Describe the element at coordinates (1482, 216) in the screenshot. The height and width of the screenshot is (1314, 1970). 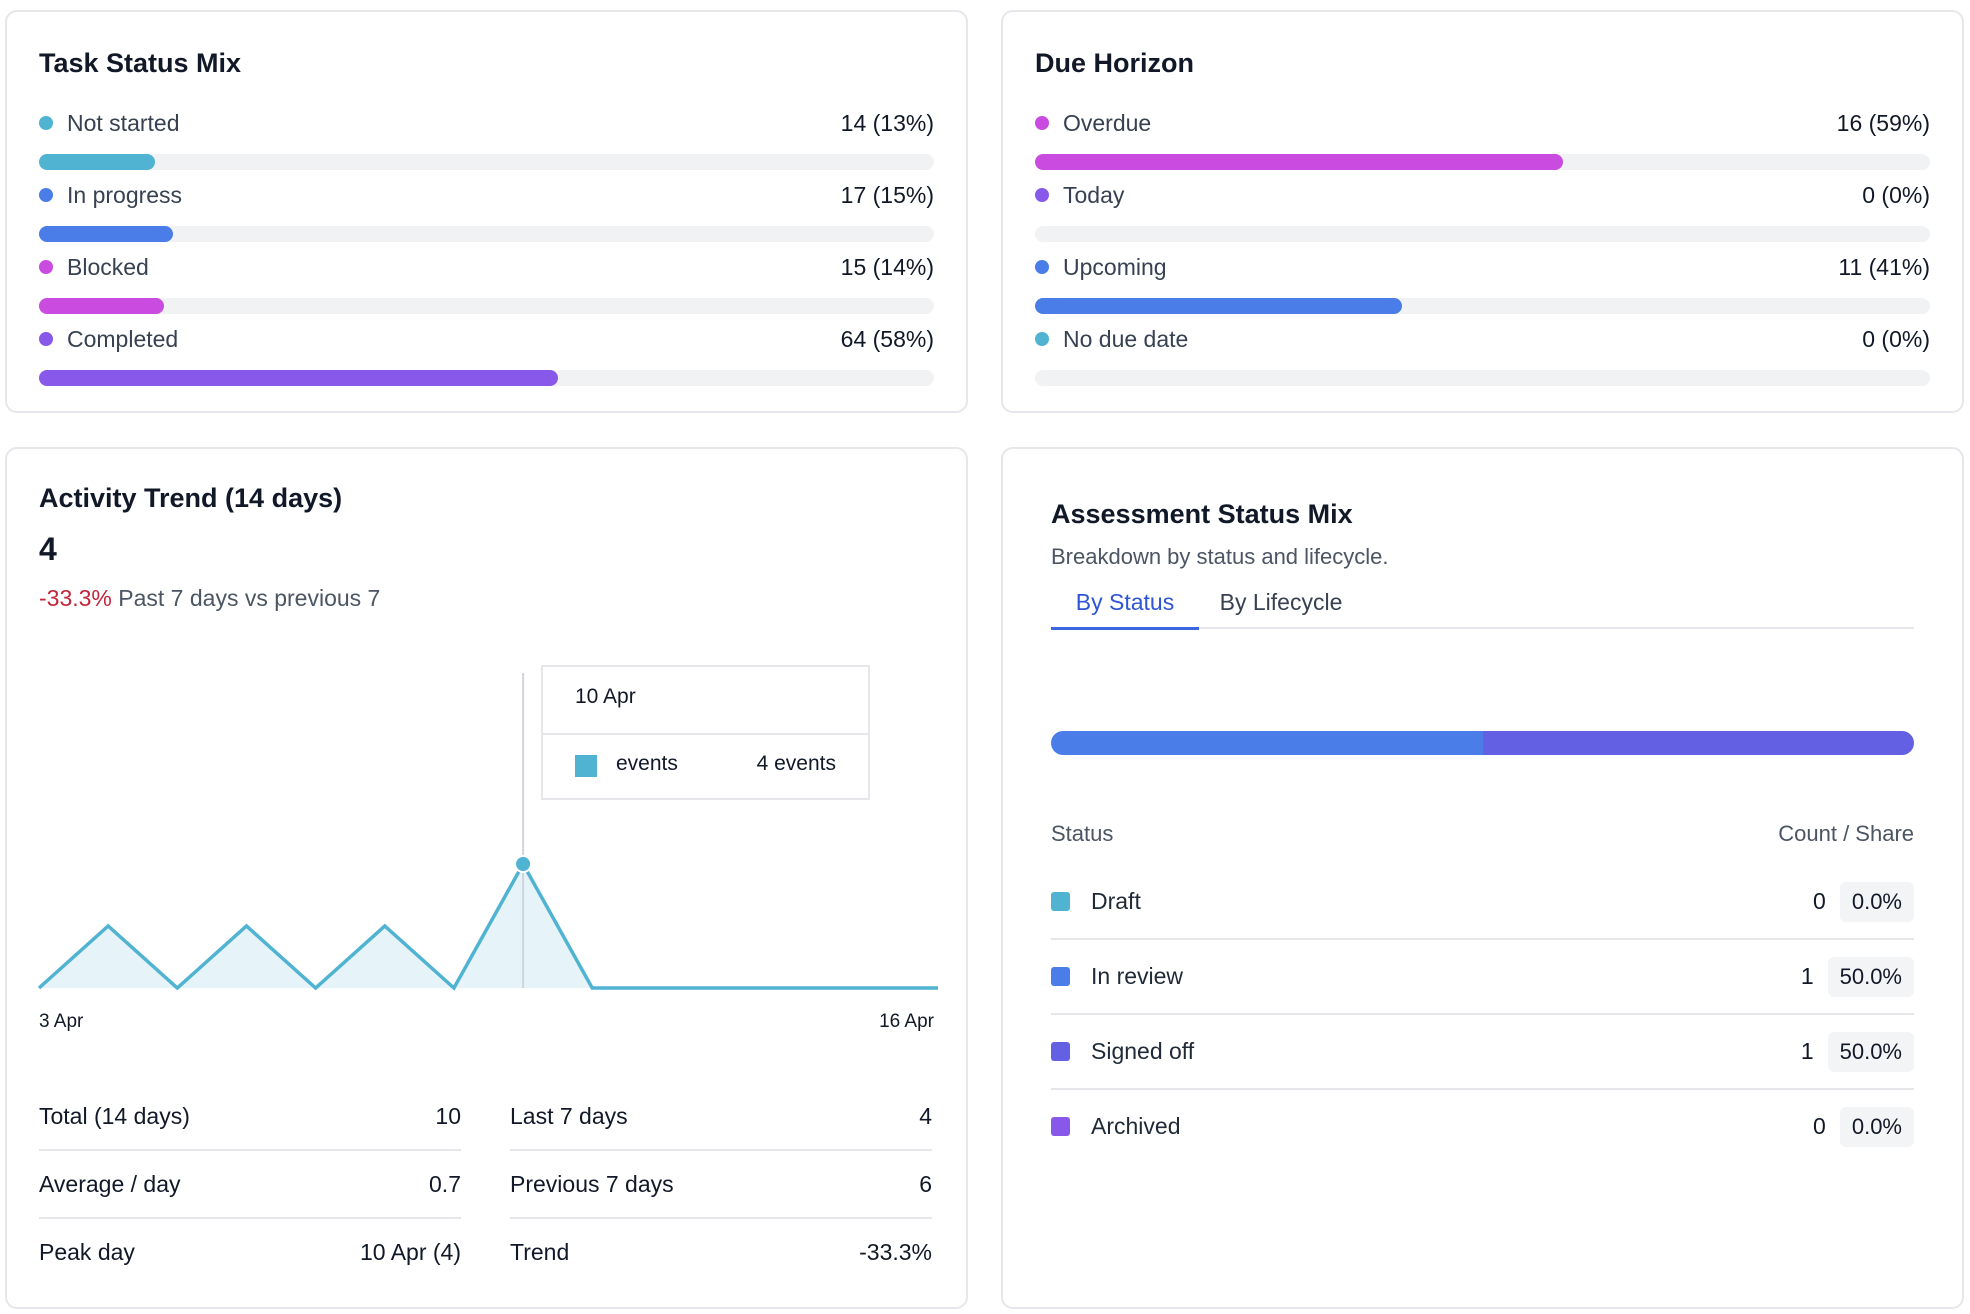
I see `progress-row: Today 0 (0%)` at that location.